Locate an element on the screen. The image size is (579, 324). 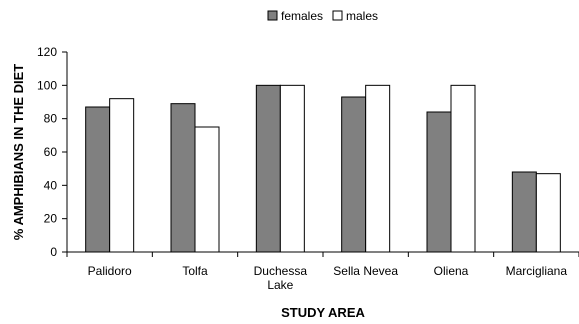
legend-swatch-males is located at coordinates (337, 15).